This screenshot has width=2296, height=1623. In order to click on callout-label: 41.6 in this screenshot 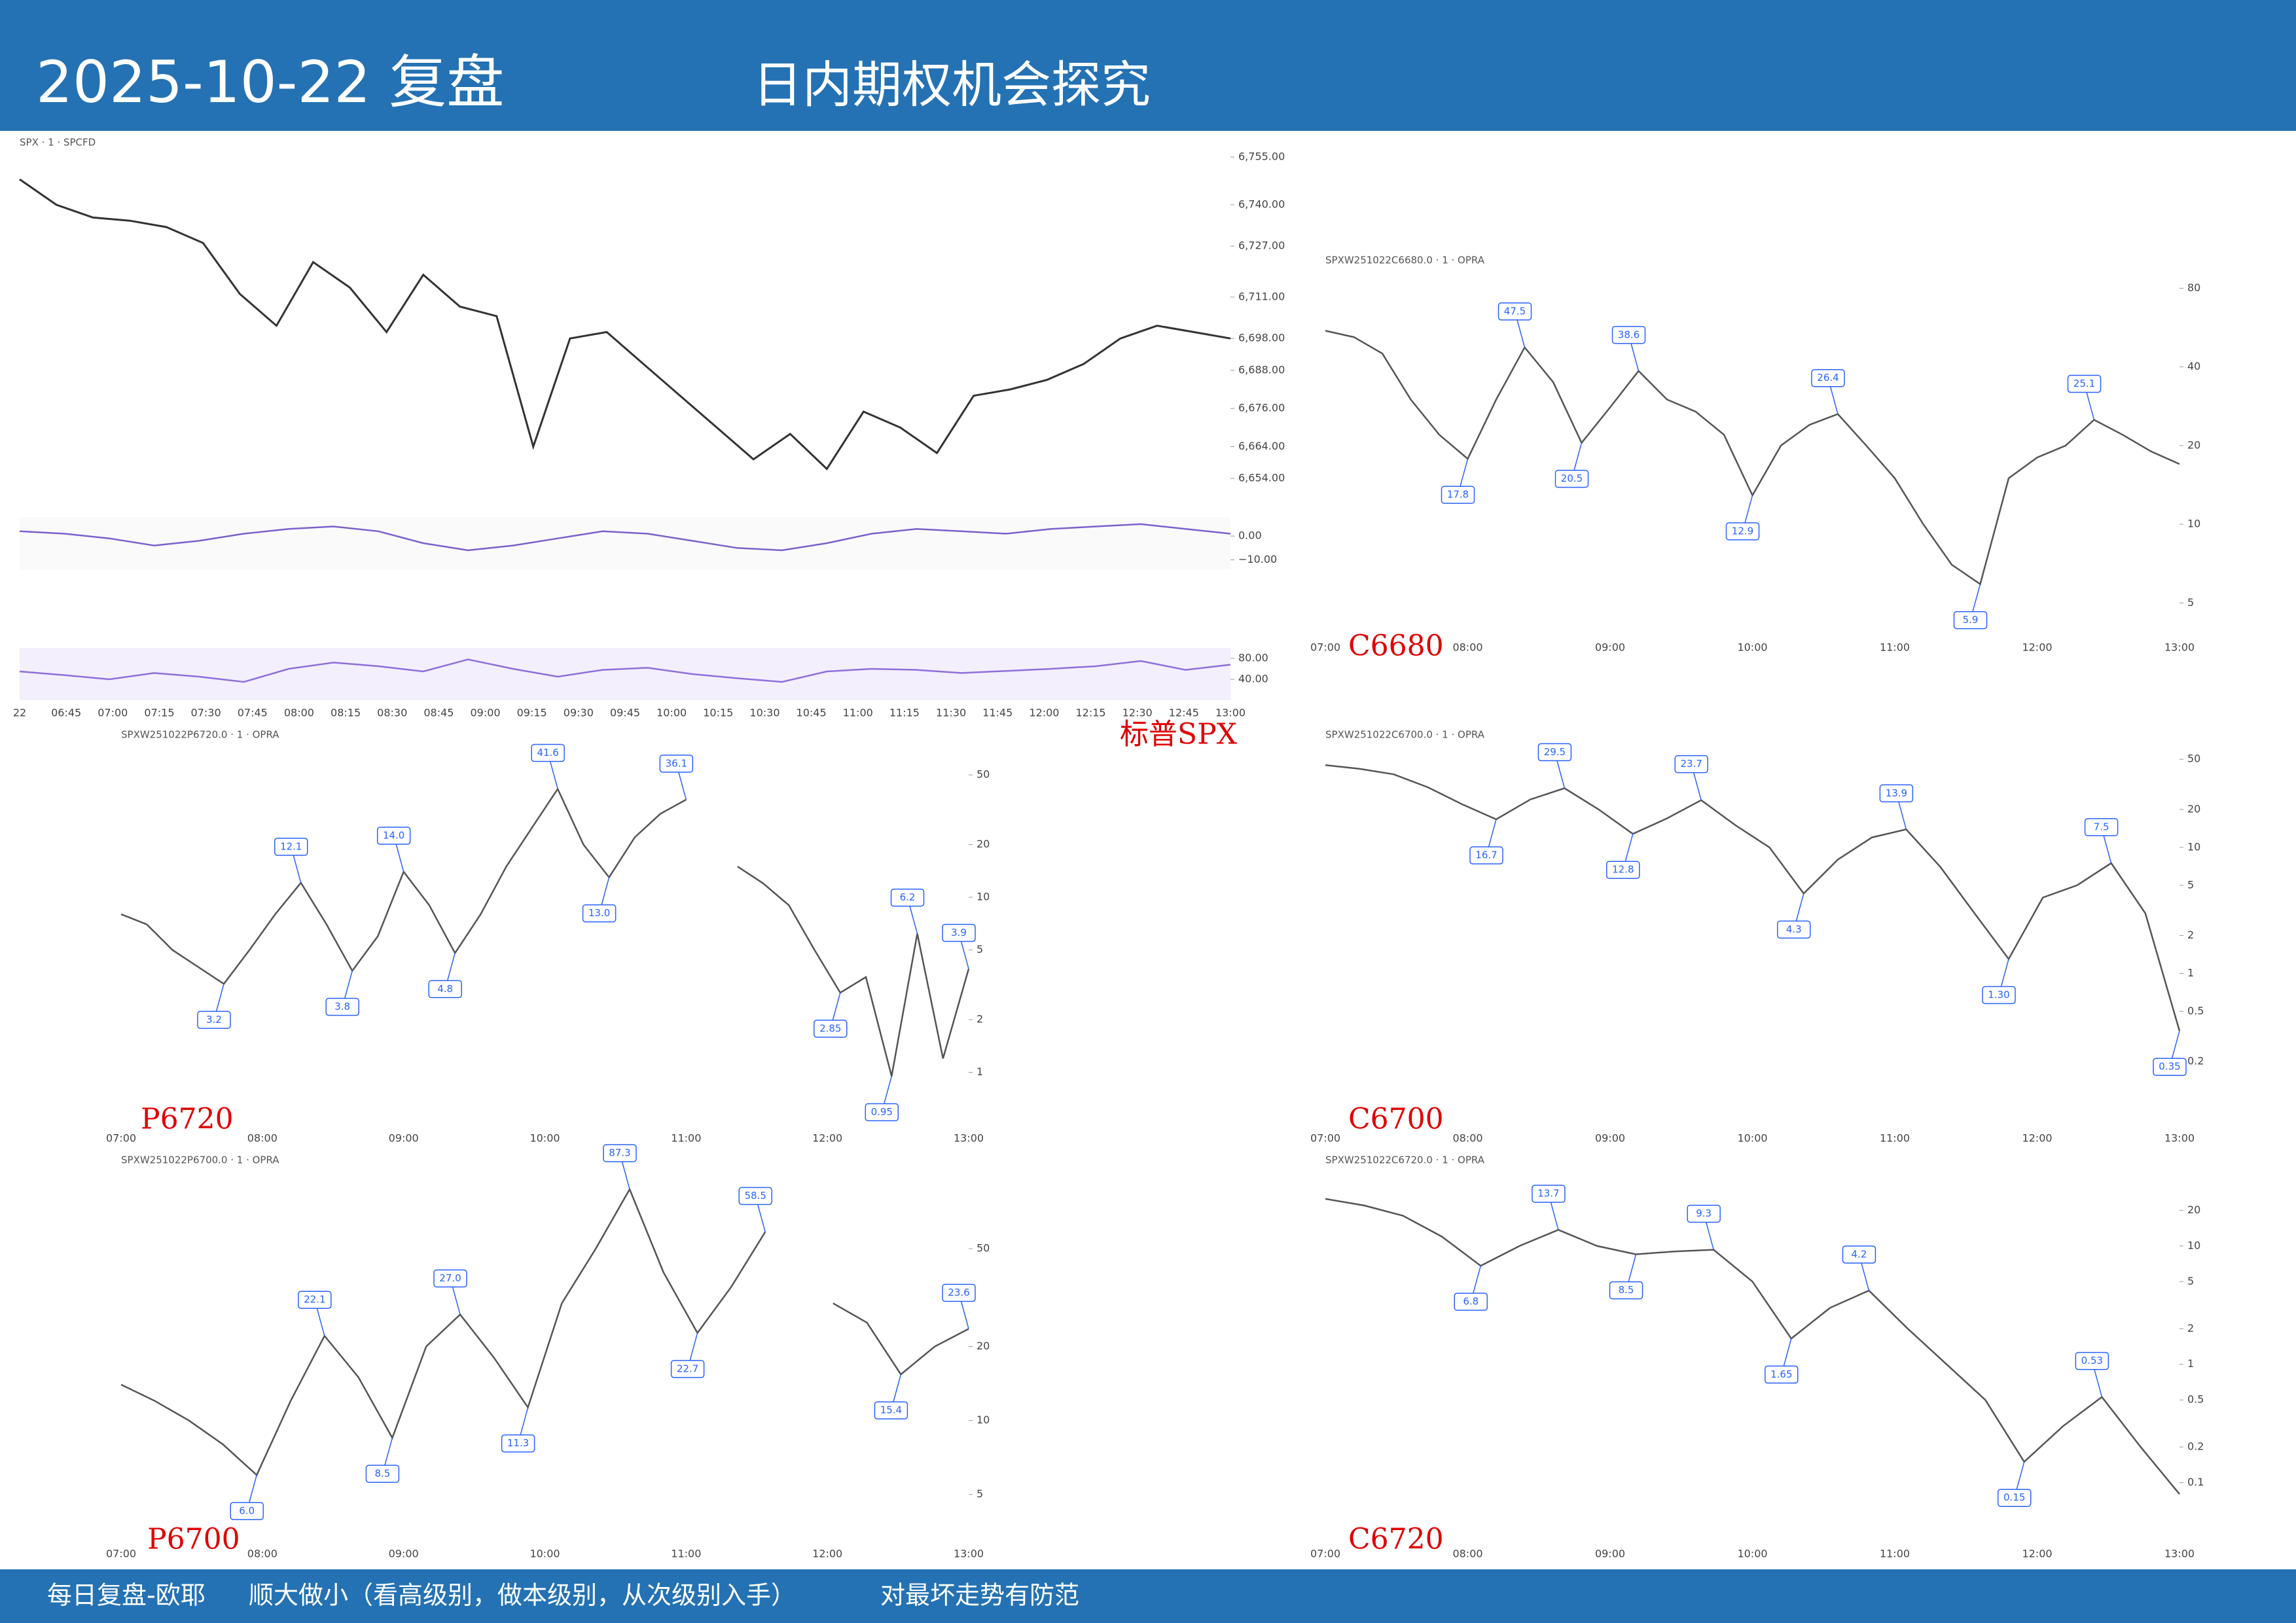, I will do `click(547, 752)`.